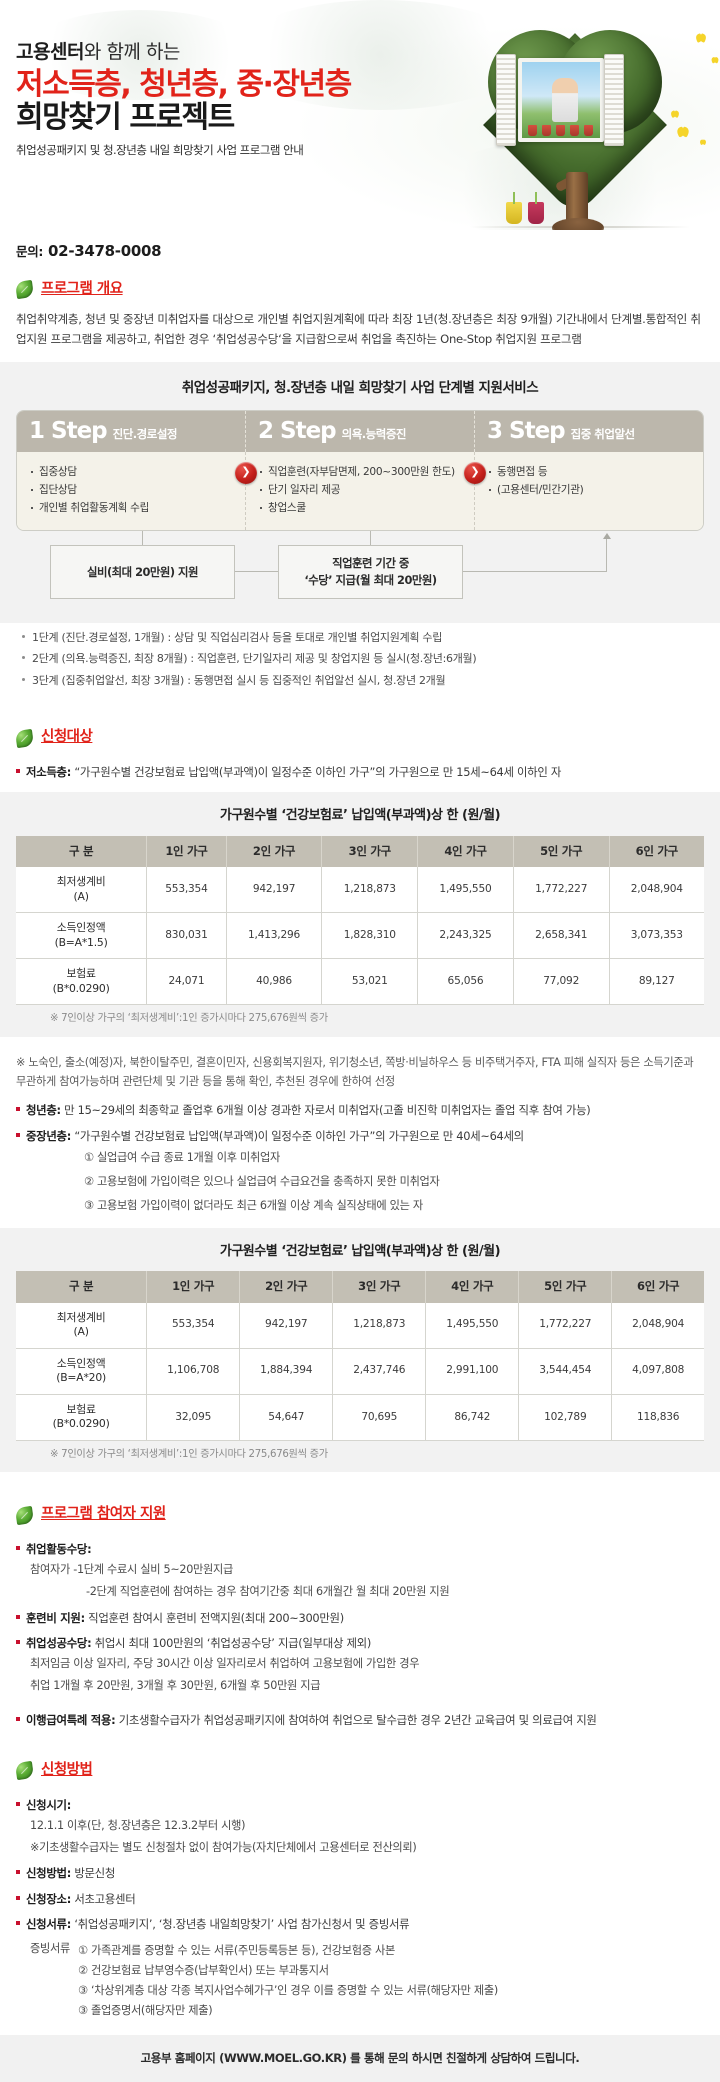 The image size is (720, 2082). Describe the element at coordinates (82, 1371) in the screenshot. I see `table-2-rowhead-1: 소득인정액 (B=A*20)` at that location.